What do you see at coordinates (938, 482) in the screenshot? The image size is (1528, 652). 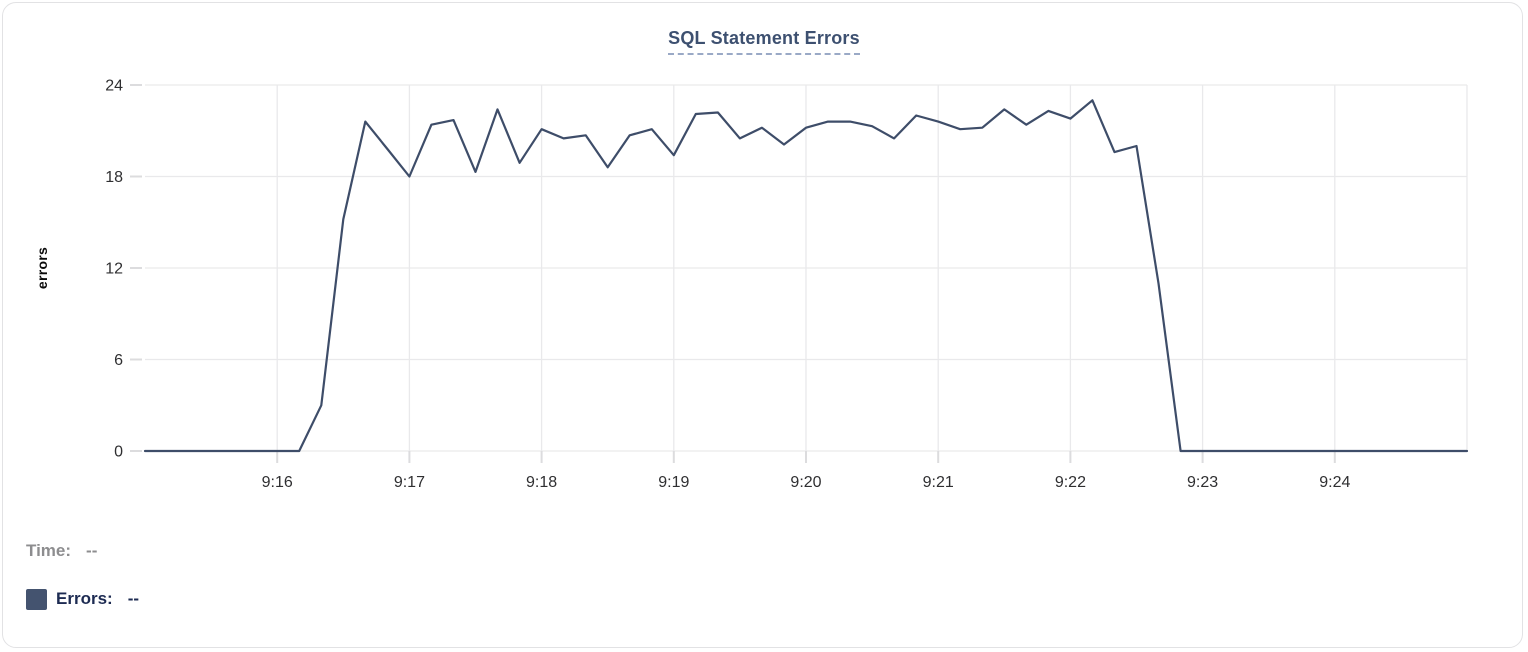 I see `x-tick-label: 9:21` at bounding box center [938, 482].